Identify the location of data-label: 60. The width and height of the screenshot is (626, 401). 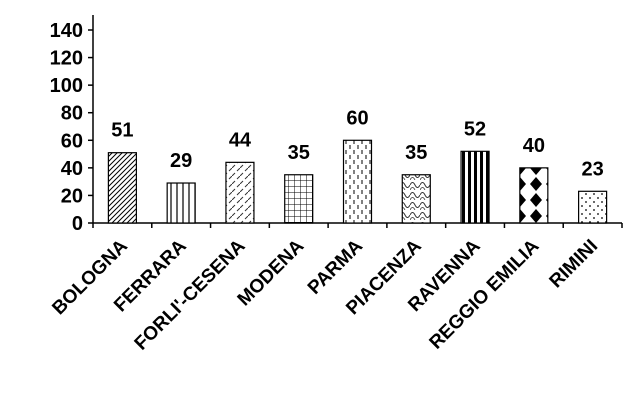
(357, 118).